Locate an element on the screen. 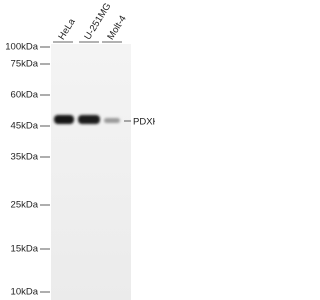 The width and height of the screenshot is (320, 300). marker-label: 10kDa is located at coordinates (25, 292).